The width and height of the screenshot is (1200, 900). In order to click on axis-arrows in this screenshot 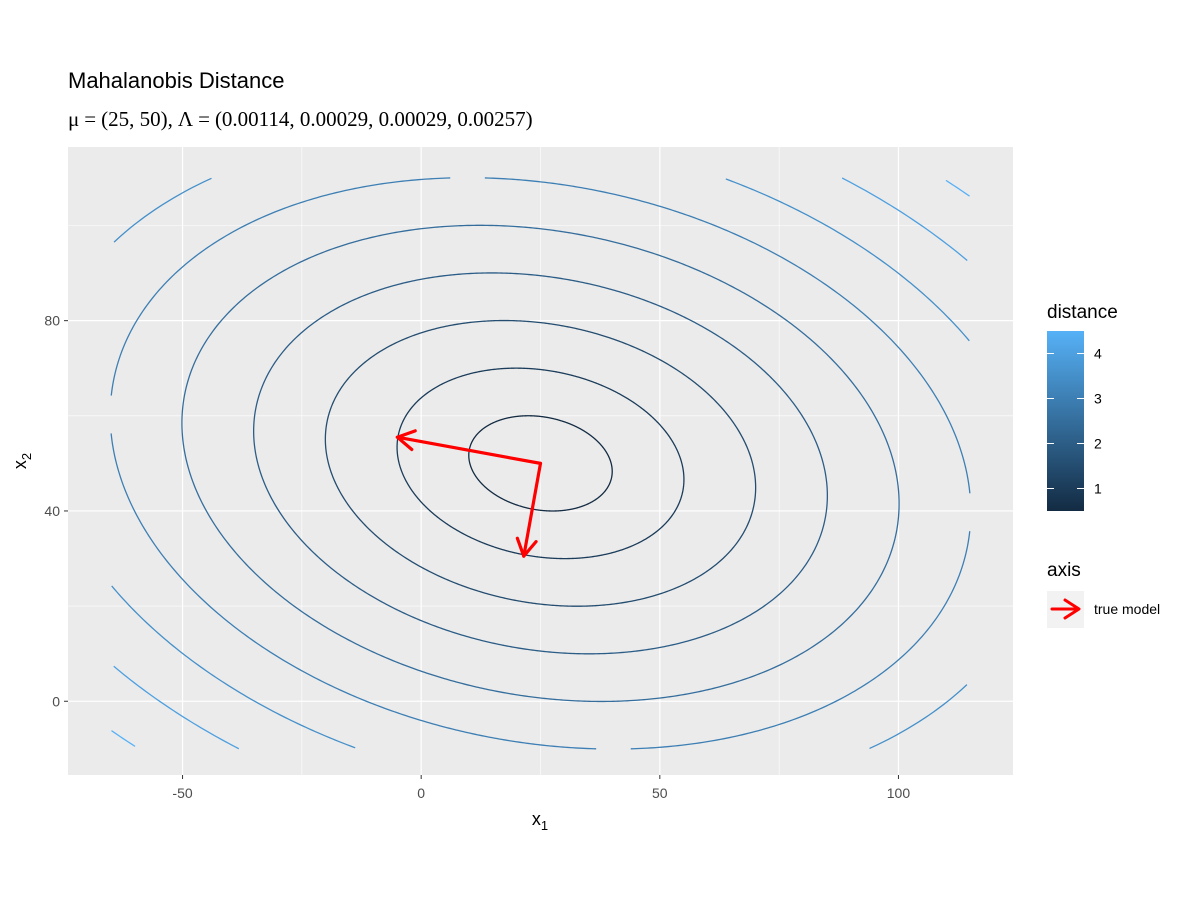, I will do `click(469, 493)`.